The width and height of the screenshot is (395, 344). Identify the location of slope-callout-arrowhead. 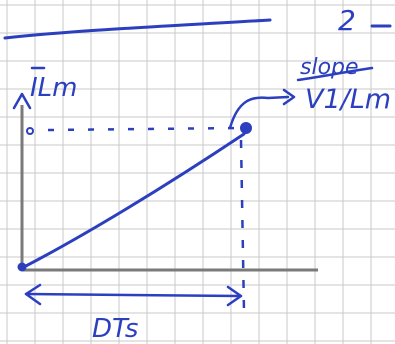
(289, 97).